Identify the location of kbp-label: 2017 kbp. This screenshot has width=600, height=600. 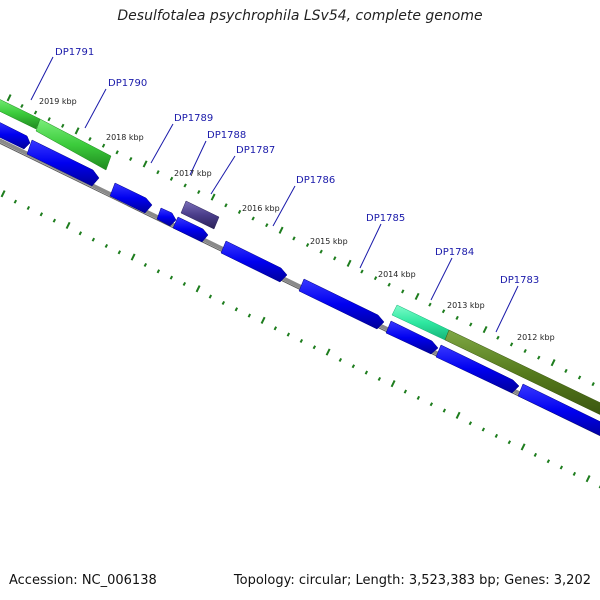
(193, 173).